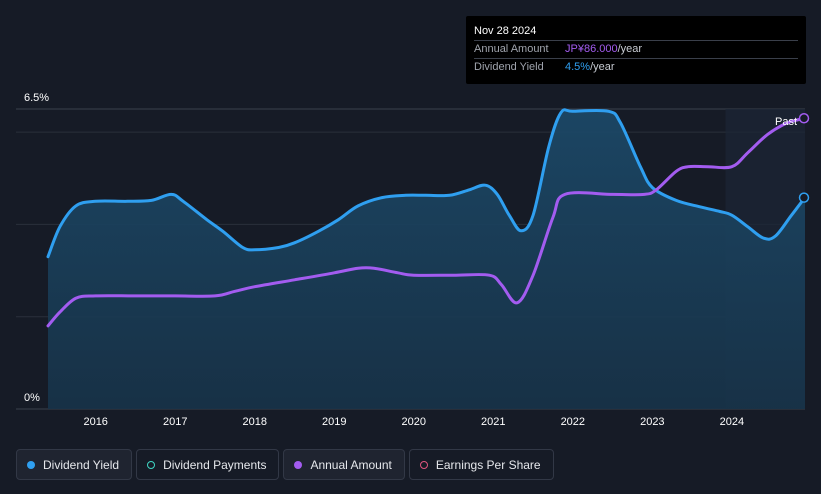  What do you see at coordinates (509, 67) in the screenshot?
I see `tooltip-dividend-yield-label: Dividend Yield` at bounding box center [509, 67].